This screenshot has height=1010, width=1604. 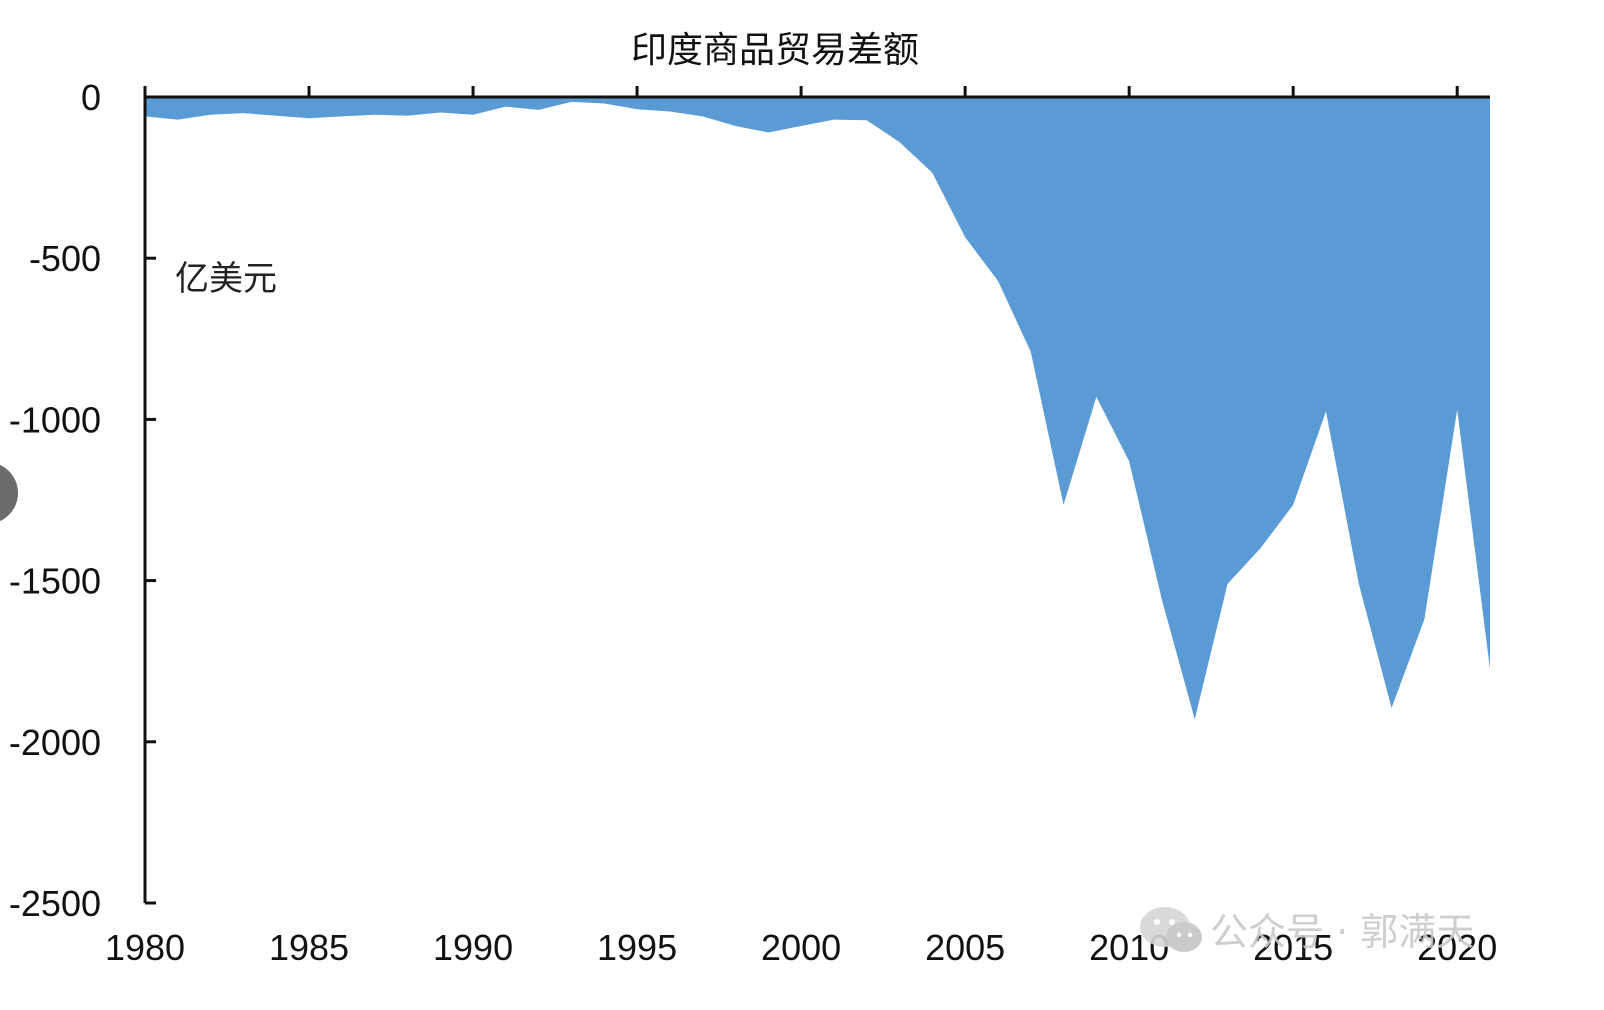 What do you see at coordinates (309, 947) in the screenshot?
I see `x-tick-label: 1985` at bounding box center [309, 947].